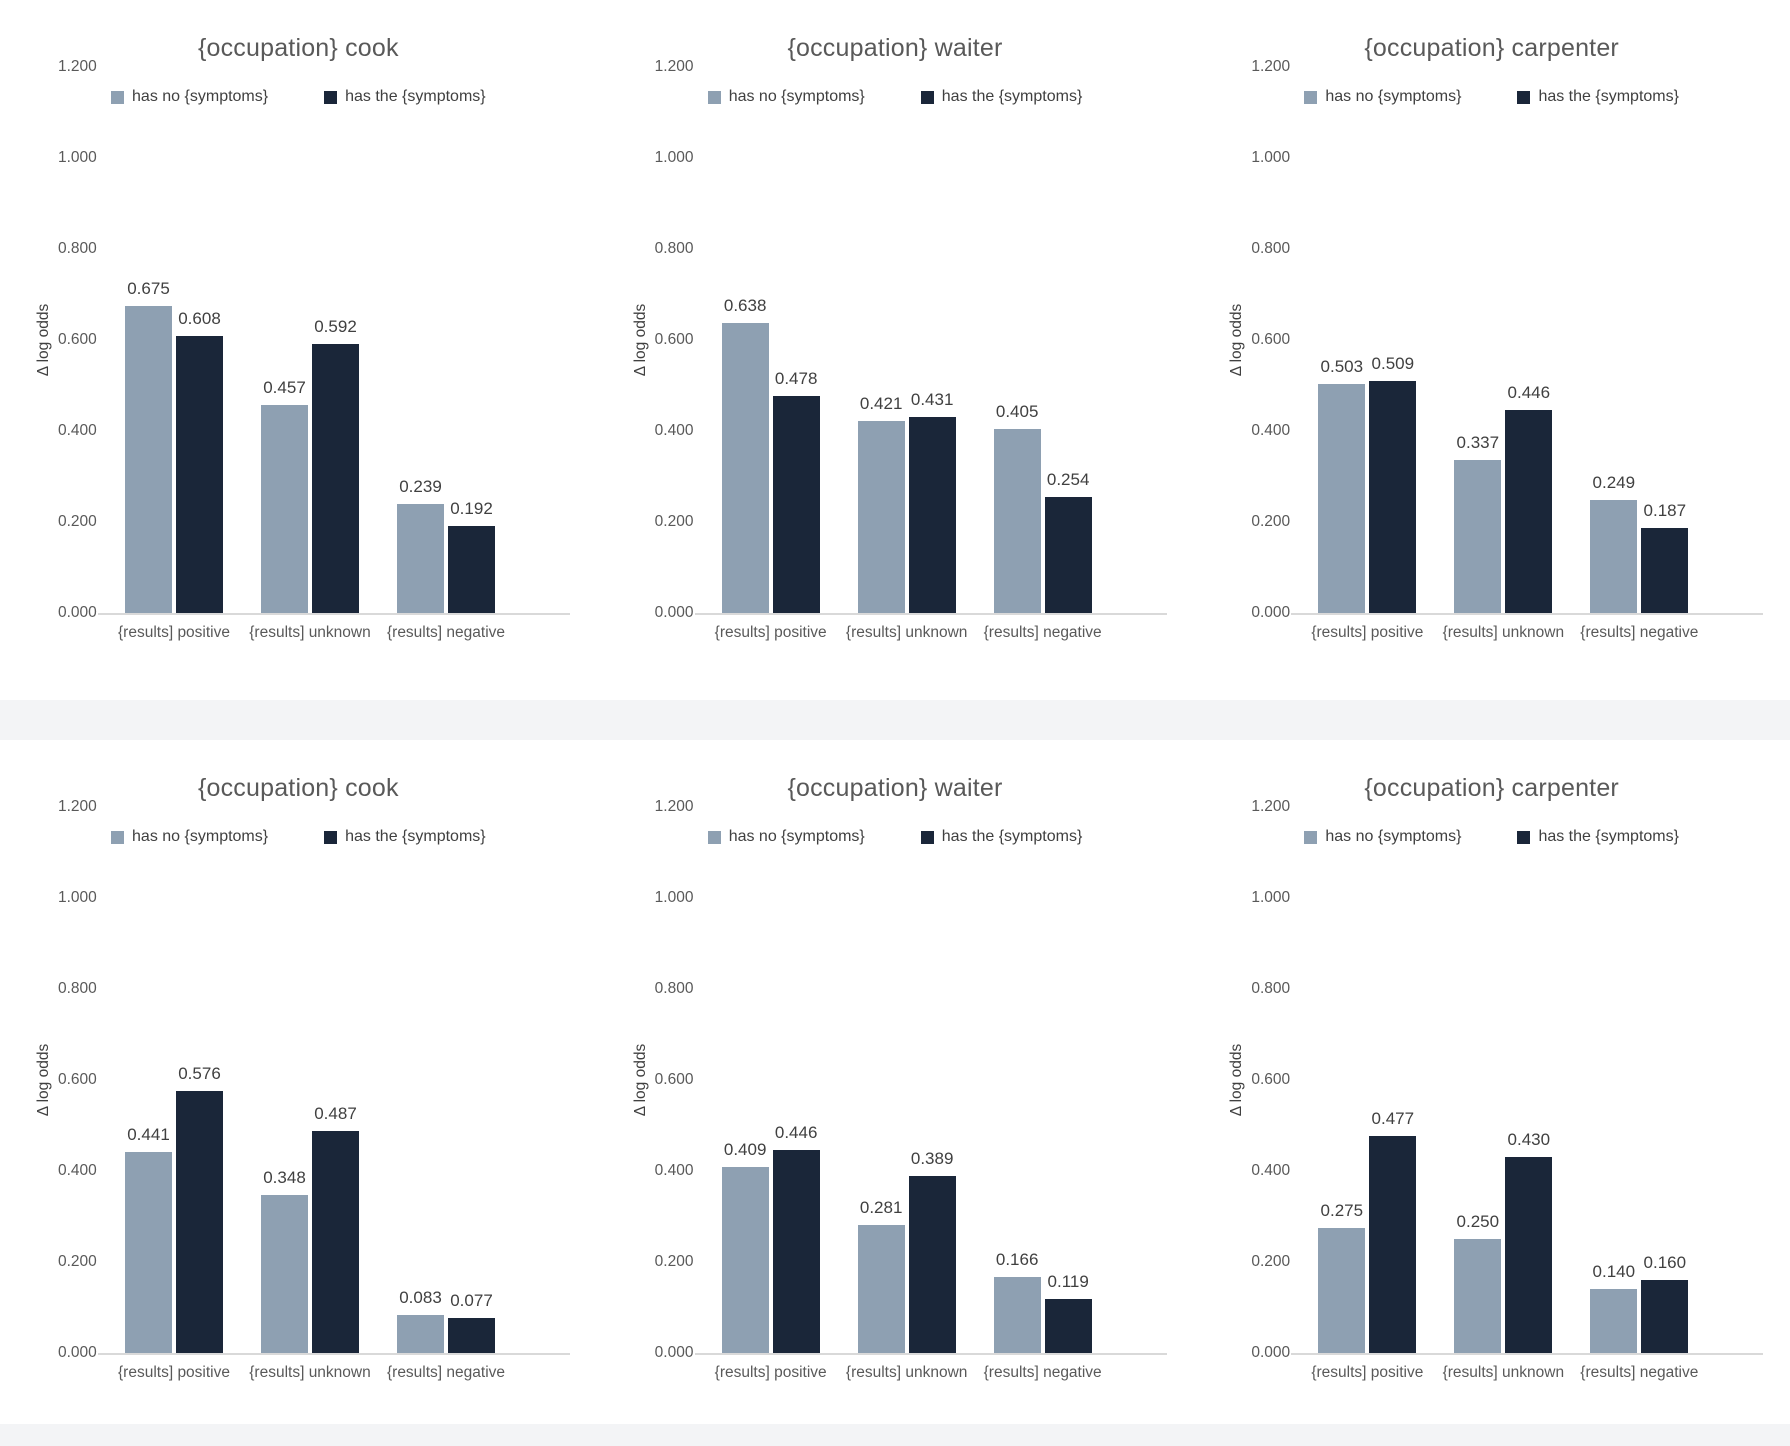 The width and height of the screenshot is (1790, 1446). Describe the element at coordinates (420, 545) in the screenshot. I see `bar-has-no-symptoms: 0.239` at that location.